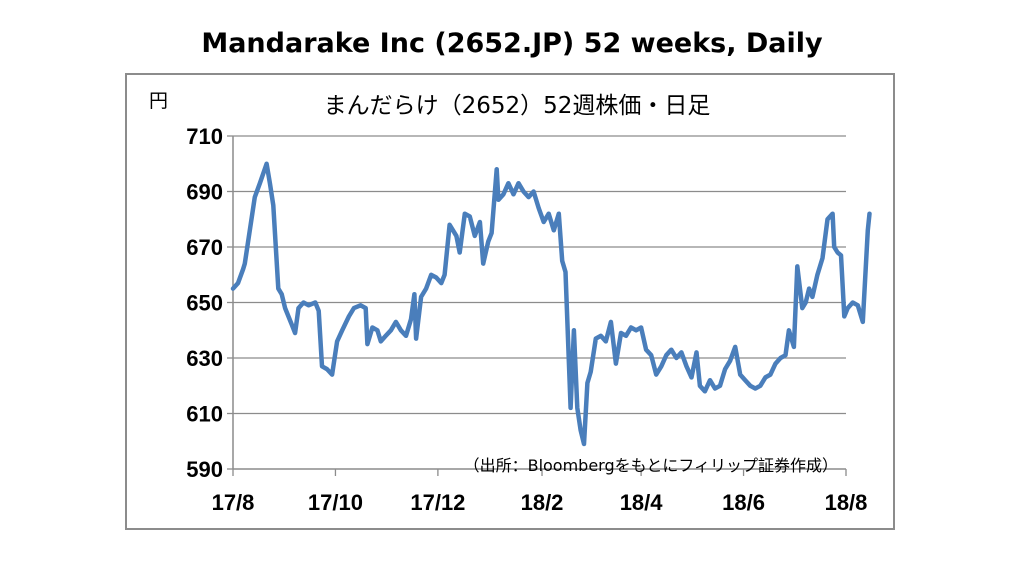 The height and width of the screenshot is (576, 1024). What do you see at coordinates (437, 502) in the screenshot?
I see `x-tick-label: 17/12` at bounding box center [437, 502].